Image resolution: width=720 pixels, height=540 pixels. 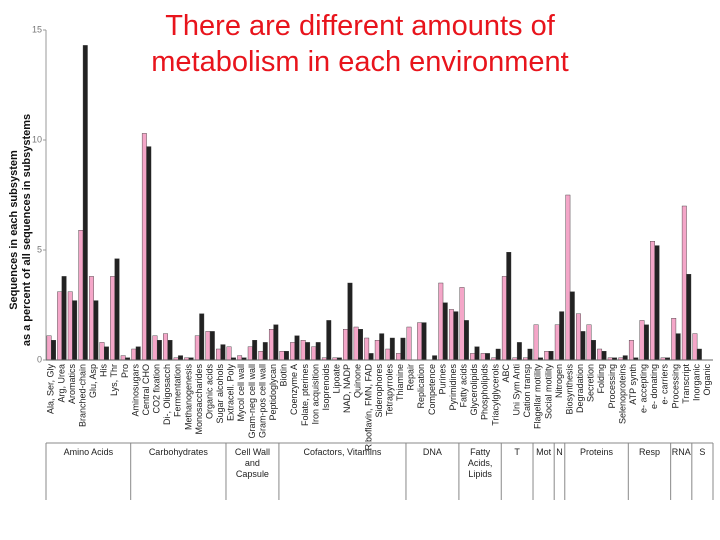 I want to click on x-tick-label: Folate, pterines, so click(x=305, y=395).